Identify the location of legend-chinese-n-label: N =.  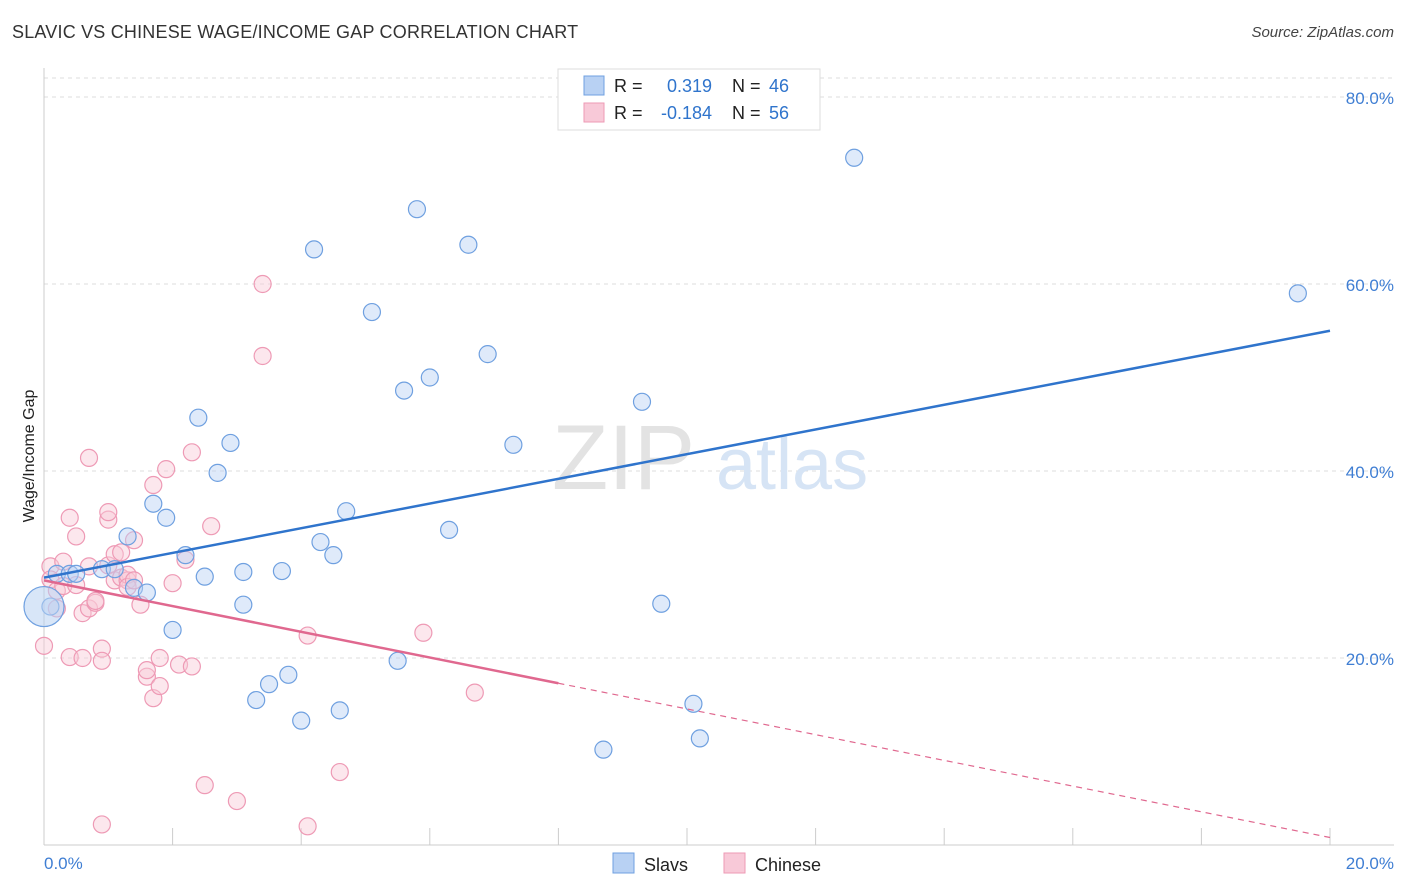
(746, 113).